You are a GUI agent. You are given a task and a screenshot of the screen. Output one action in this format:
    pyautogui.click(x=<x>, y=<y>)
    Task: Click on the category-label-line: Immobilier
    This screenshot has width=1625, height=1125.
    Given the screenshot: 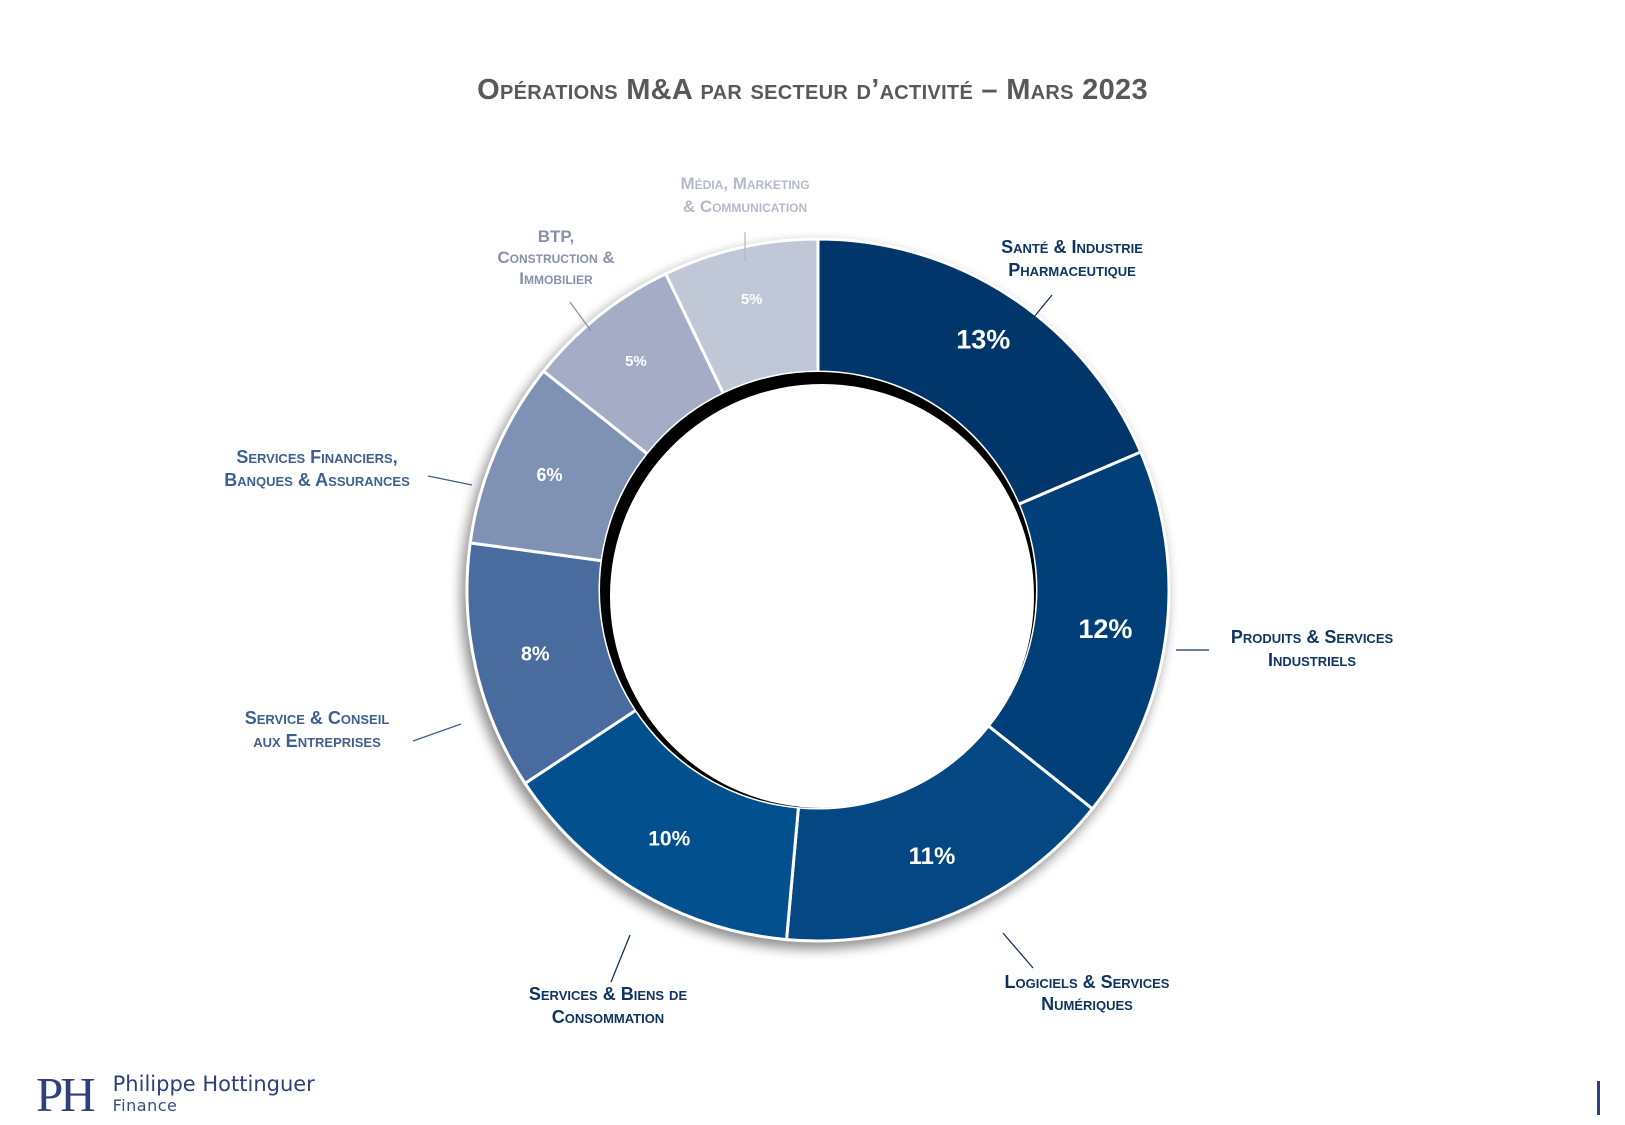 What is the action you would take?
    pyautogui.click(x=556, y=278)
    